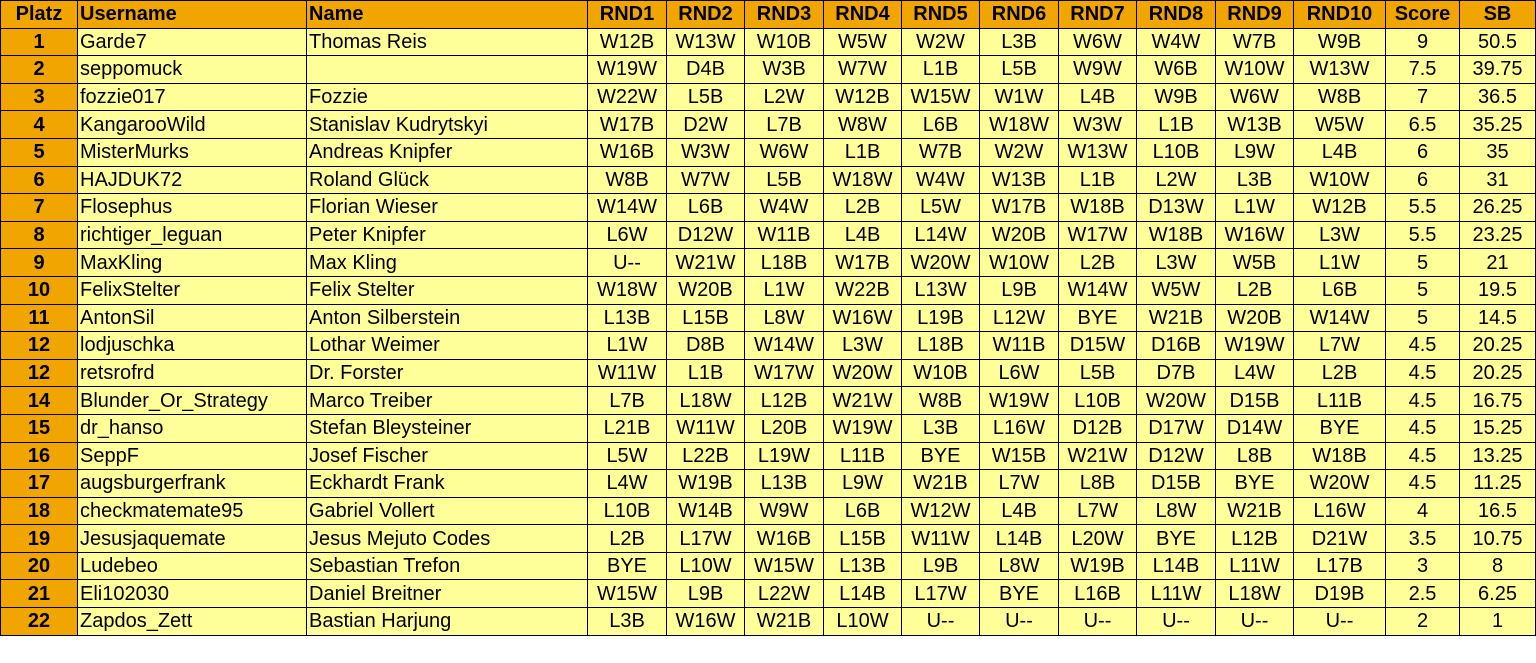 This screenshot has height=663, width=1536. Describe the element at coordinates (1176, 483) in the screenshot. I see `round-8-cell: D15B` at that location.